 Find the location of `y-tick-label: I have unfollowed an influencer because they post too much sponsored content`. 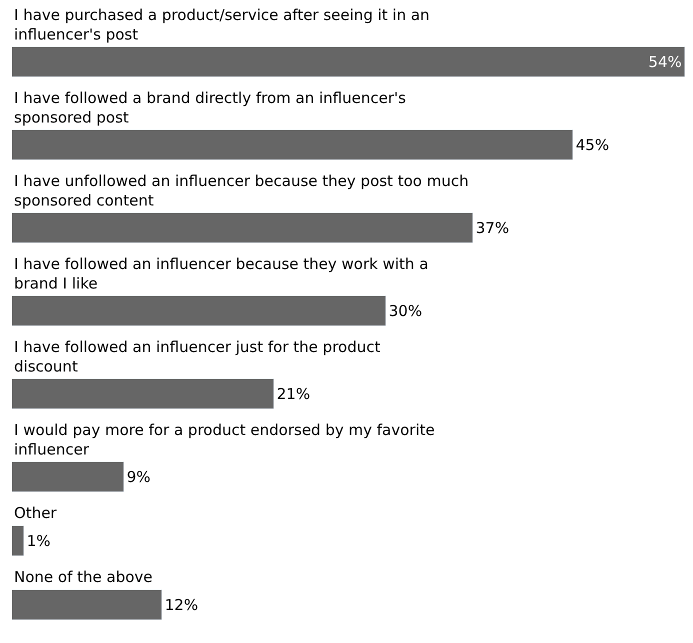

y-tick-label: I have unfollowed an influencer because they post too much sponsored content is located at coordinates (241, 191).